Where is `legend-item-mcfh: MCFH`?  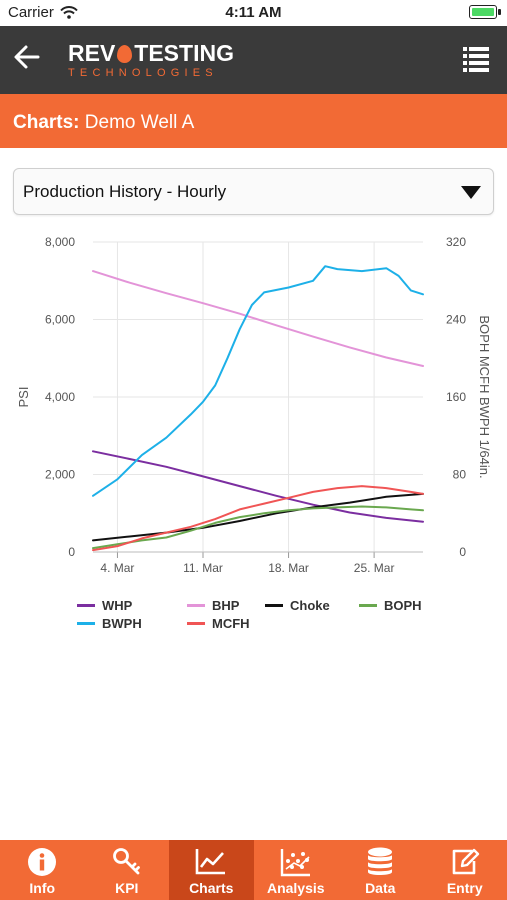
legend-item-mcfh: MCFH is located at coordinates (218, 623).